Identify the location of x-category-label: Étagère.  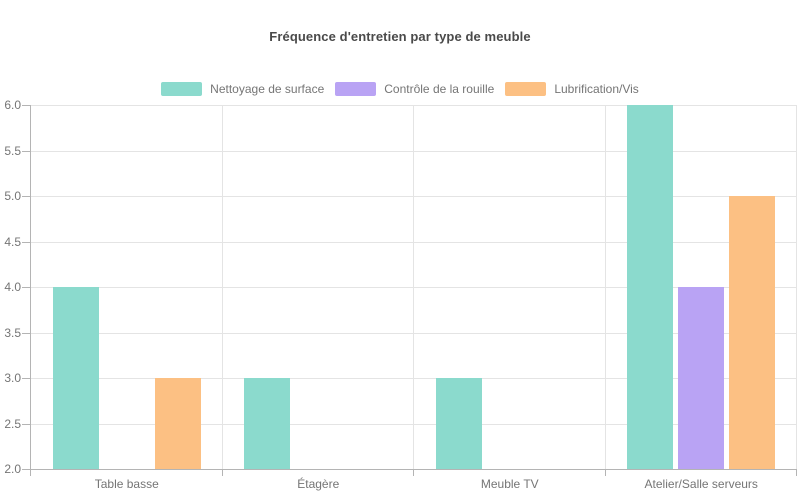
(318, 484).